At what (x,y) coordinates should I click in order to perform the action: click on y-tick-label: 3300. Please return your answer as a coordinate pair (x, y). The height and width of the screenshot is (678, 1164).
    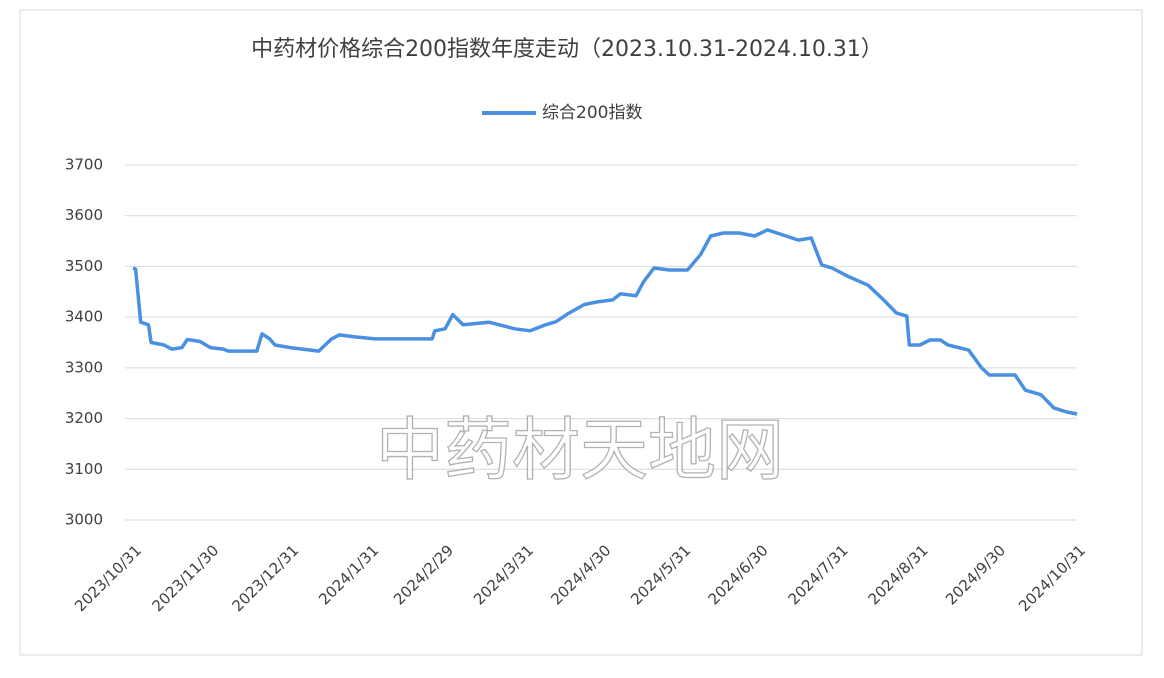
    Looking at the image, I should click on (84, 367).